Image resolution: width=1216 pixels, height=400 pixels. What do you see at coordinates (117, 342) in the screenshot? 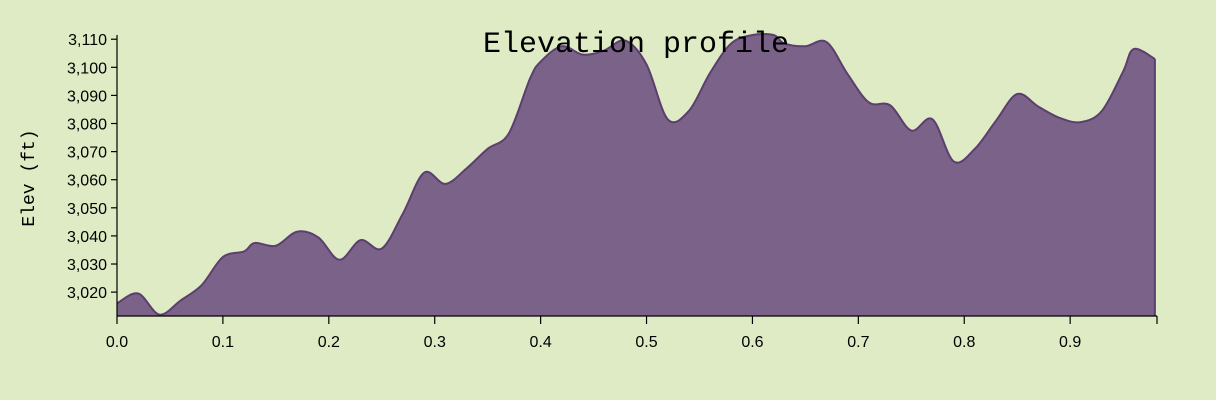
I see `x-tick-label: 0.0` at bounding box center [117, 342].